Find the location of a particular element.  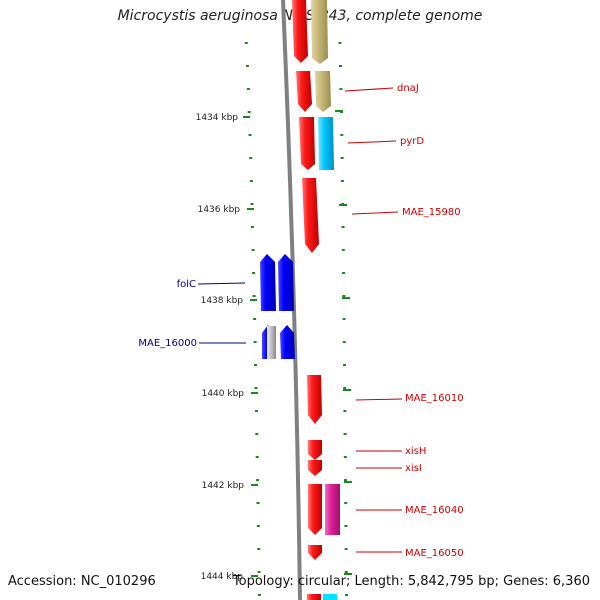

label-xisH: xisH is located at coordinates (415, 451).